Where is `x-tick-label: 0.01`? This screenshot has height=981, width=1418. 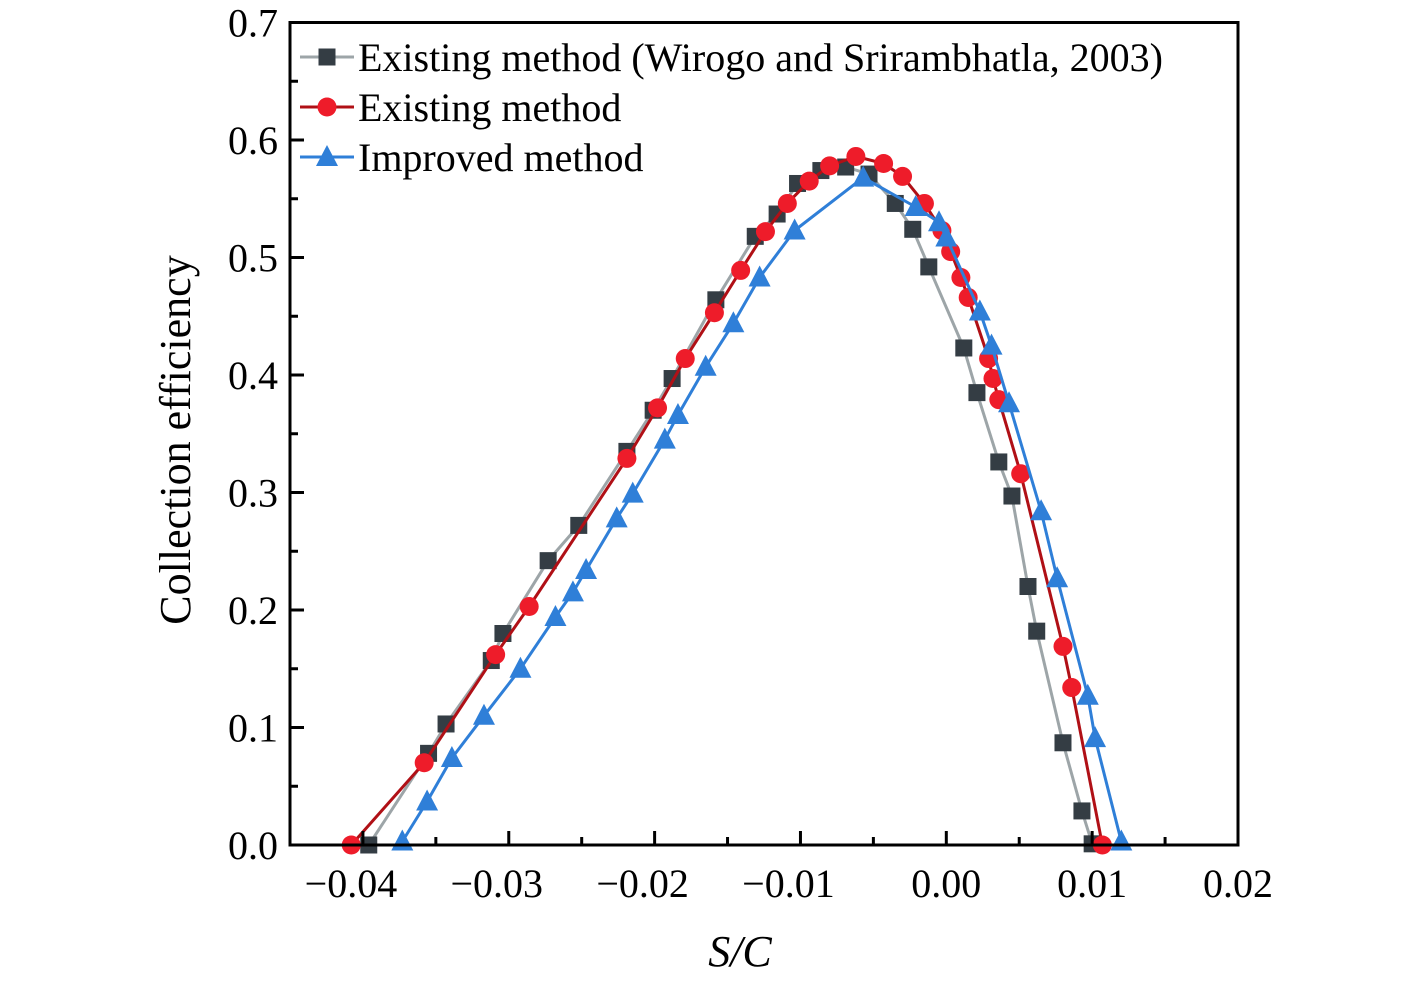 x-tick-label: 0.01 is located at coordinates (1092, 883).